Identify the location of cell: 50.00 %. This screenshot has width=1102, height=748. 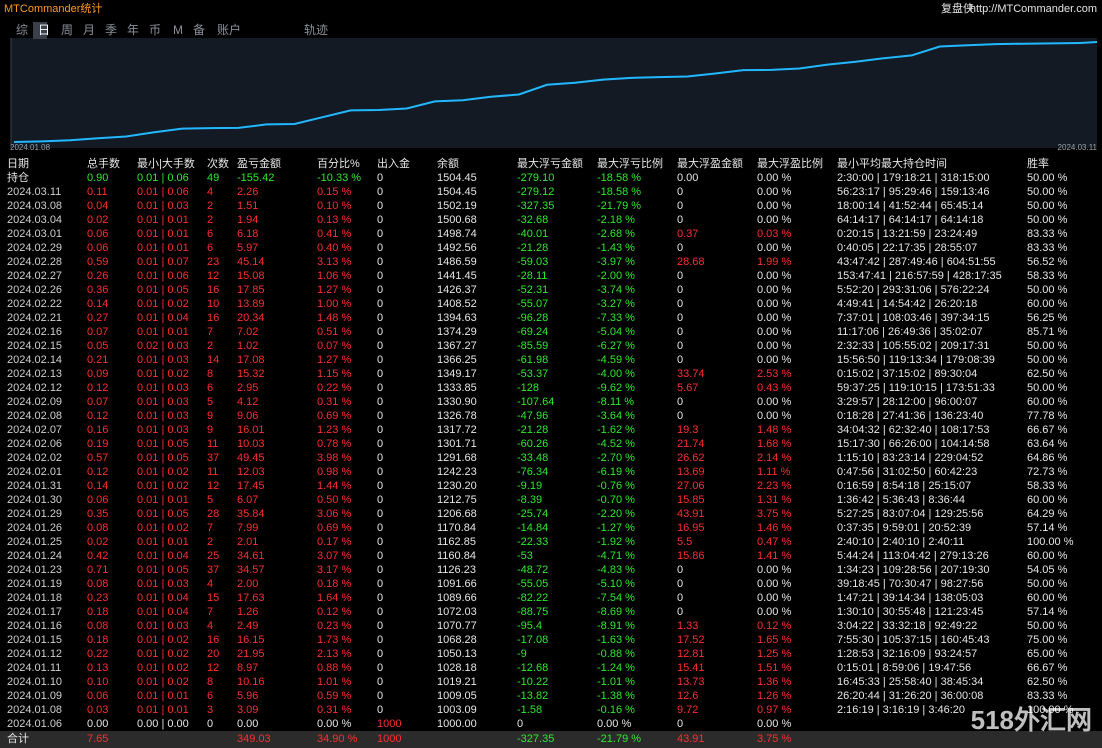
(1047, 192).